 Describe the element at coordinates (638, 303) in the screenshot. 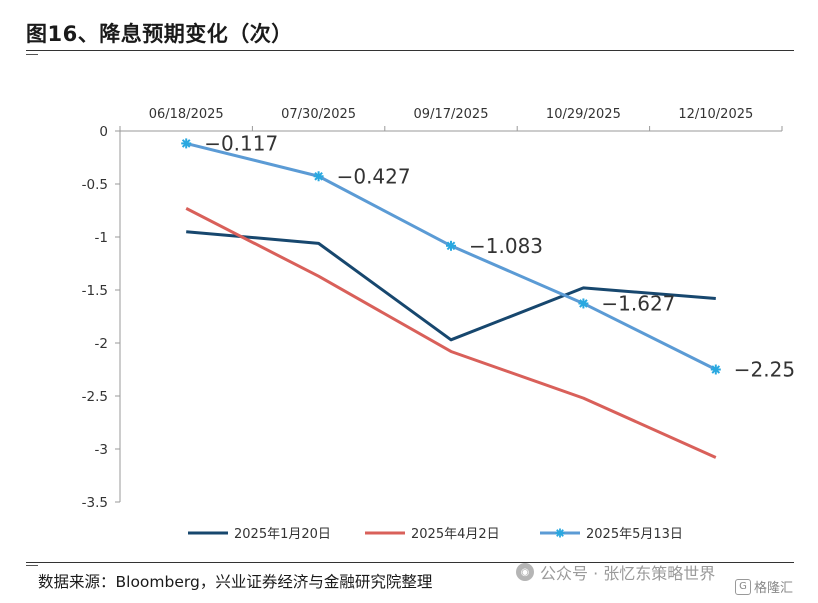

I see `data-label: −1.627` at that location.